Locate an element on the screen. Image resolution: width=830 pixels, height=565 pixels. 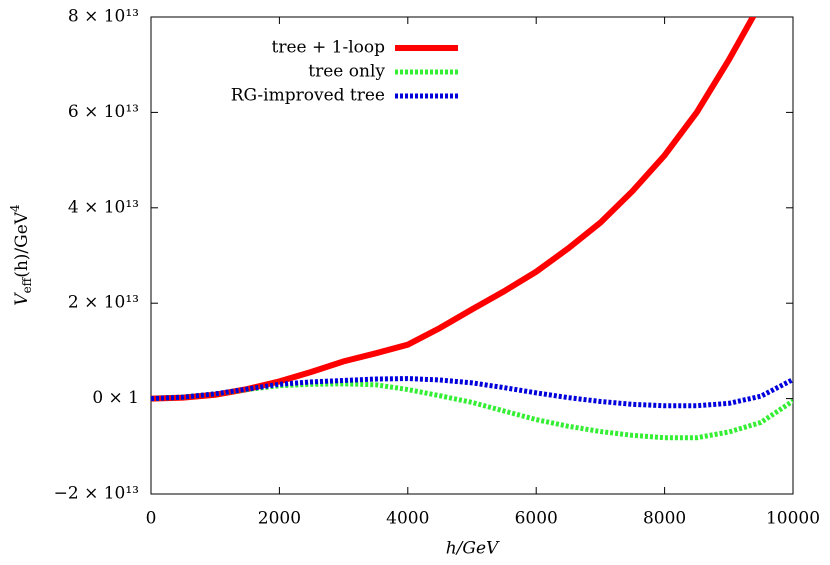
y-tick-label: 4 × 10¹³ is located at coordinates (103, 207).